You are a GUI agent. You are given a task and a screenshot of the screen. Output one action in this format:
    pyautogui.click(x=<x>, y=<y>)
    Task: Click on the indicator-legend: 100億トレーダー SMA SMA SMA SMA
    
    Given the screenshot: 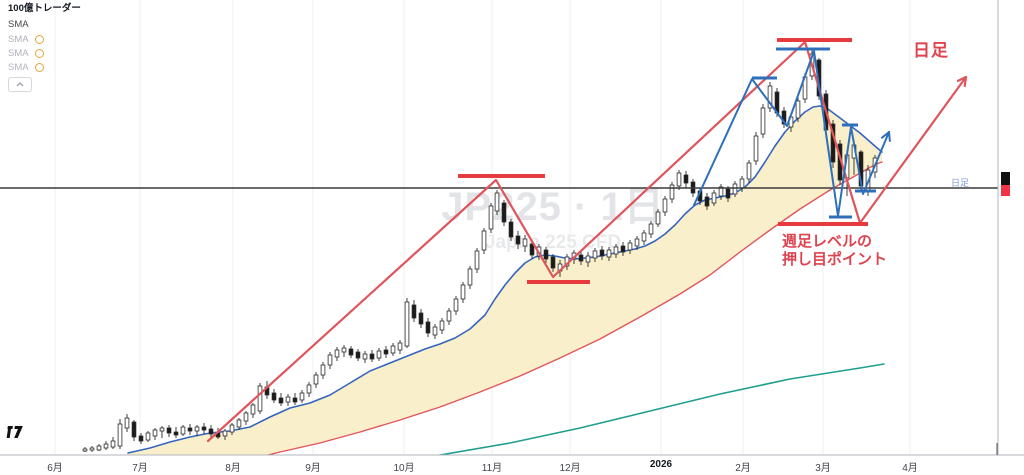 What is the action you would take?
    pyautogui.click(x=44, y=47)
    